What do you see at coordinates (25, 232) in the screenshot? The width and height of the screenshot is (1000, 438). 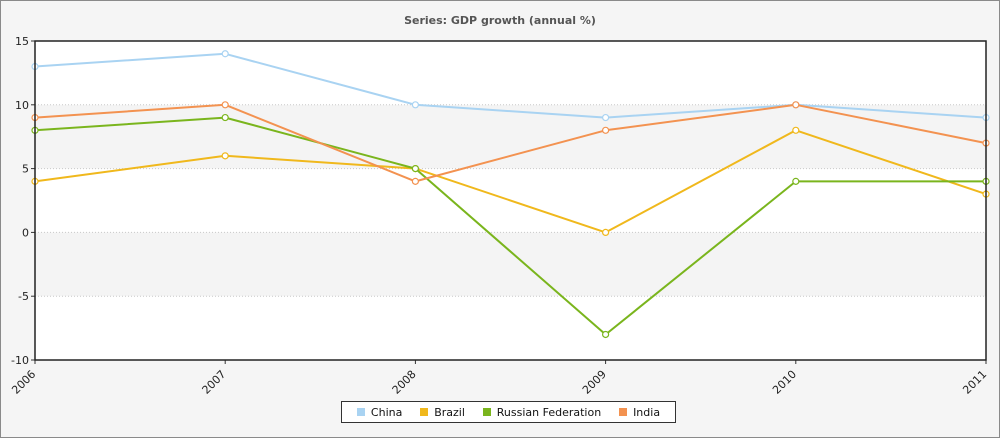 I see `y-tick-label: 0` at bounding box center [25, 232].